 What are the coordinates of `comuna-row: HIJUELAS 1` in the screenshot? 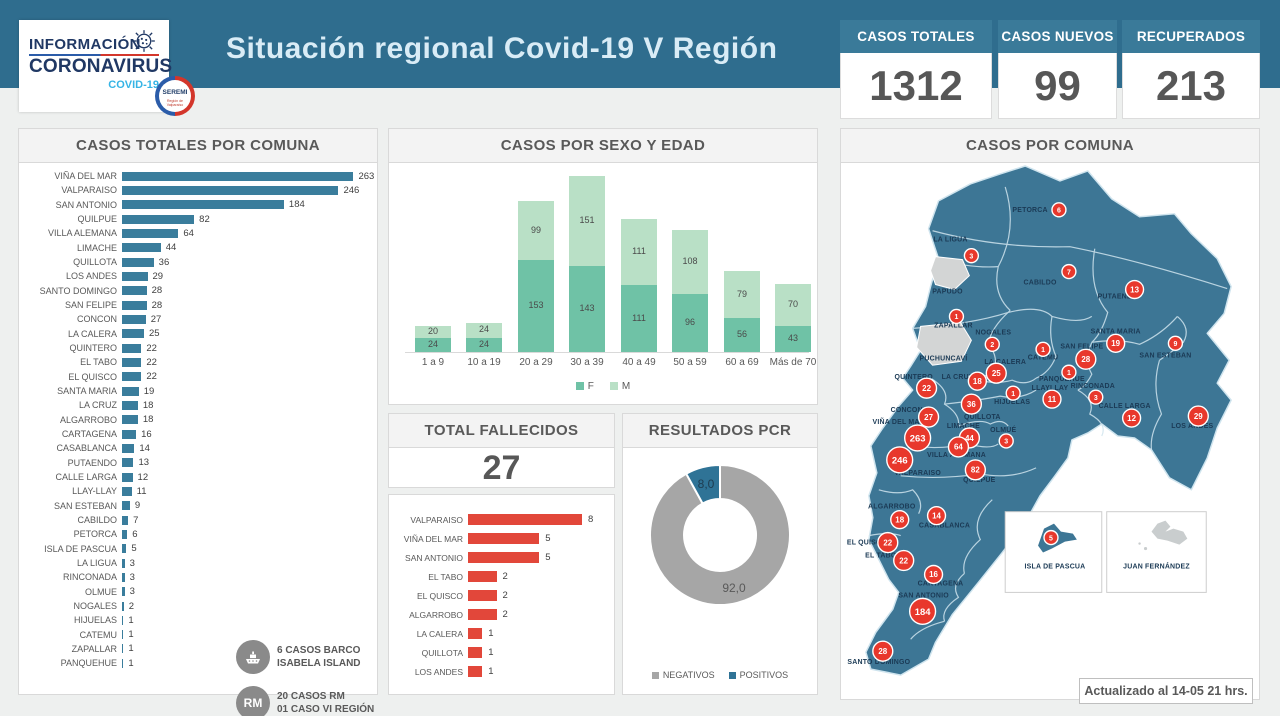 It's located at (199, 620).